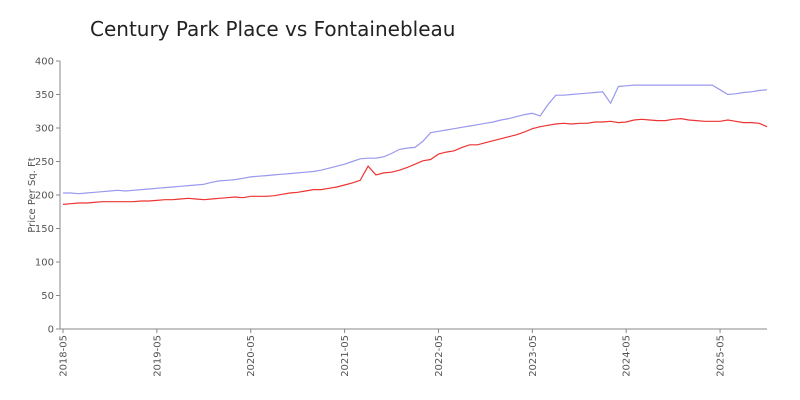 Image resolution: width=800 pixels, height=400 pixels. What do you see at coordinates (157, 356) in the screenshot?
I see `x-tick-label: 2019-05` at bounding box center [157, 356].